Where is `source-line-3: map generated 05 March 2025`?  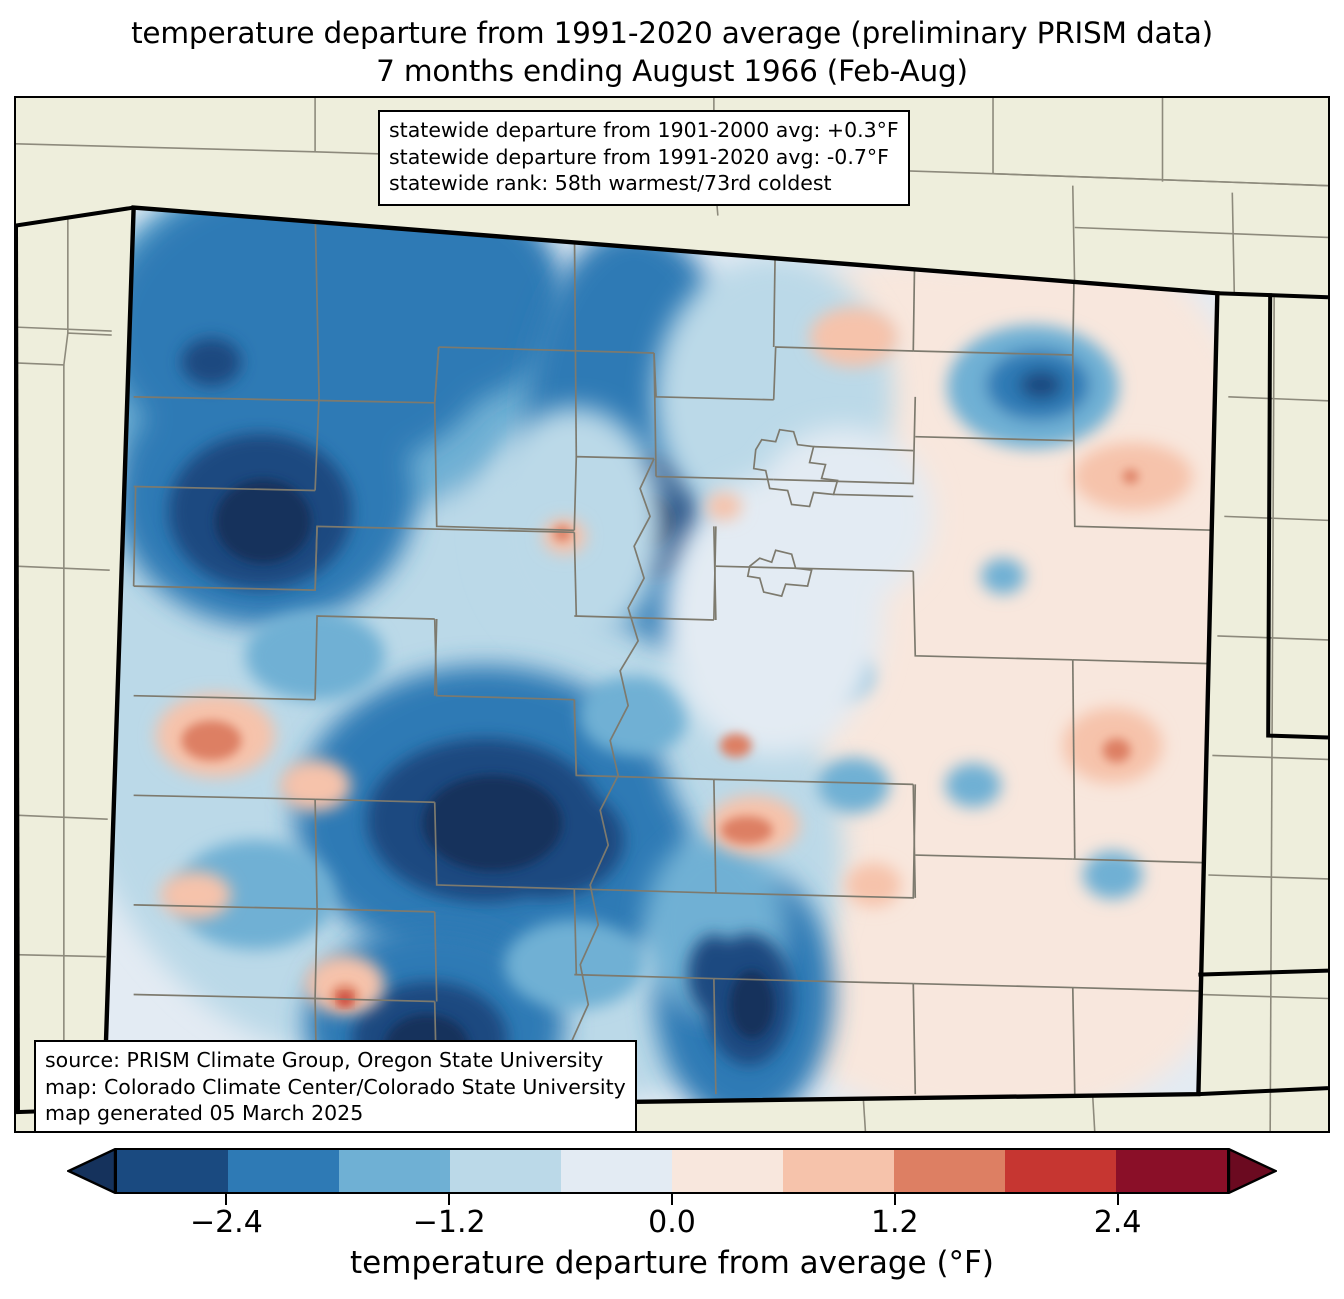 source-line-3: map generated 05 March 2025 is located at coordinates (204, 1113).